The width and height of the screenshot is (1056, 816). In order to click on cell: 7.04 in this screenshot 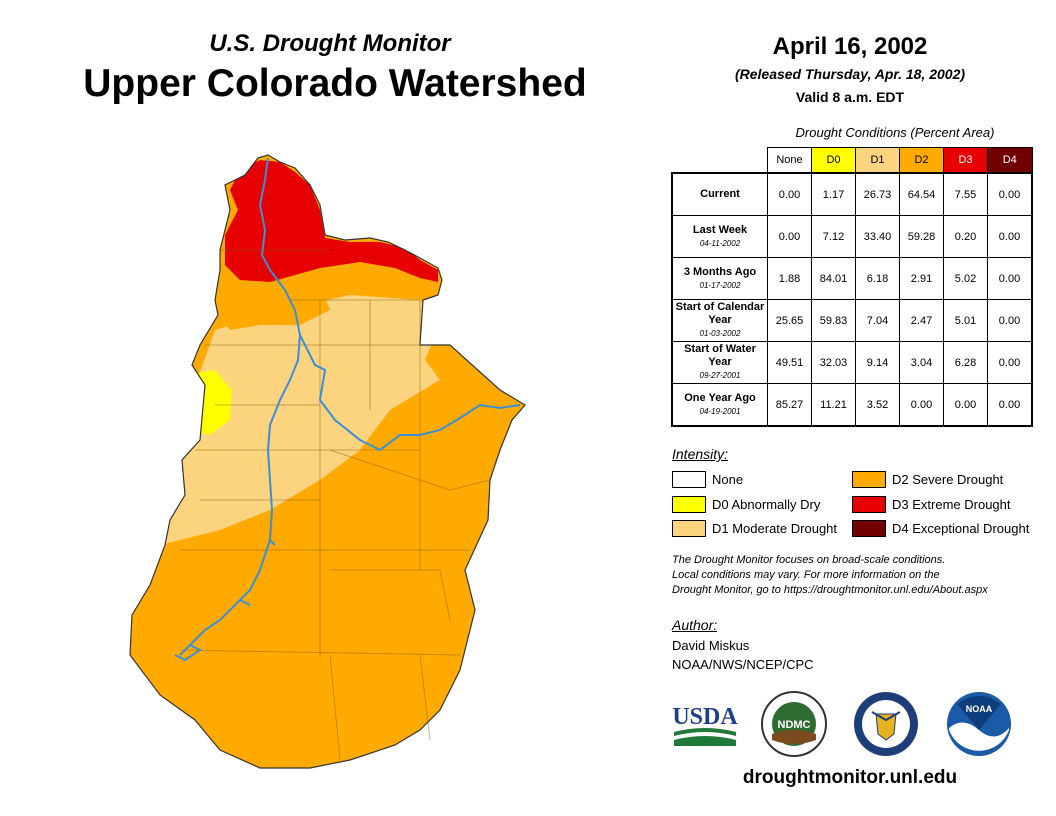, I will do `click(877, 320)`.